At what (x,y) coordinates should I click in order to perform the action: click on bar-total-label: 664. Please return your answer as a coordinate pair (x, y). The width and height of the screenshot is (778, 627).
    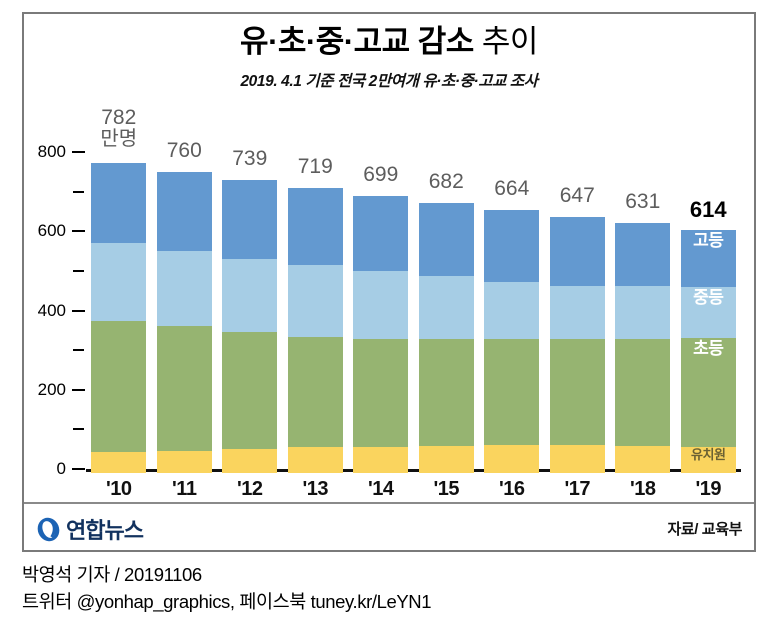
    Looking at the image, I should click on (512, 188).